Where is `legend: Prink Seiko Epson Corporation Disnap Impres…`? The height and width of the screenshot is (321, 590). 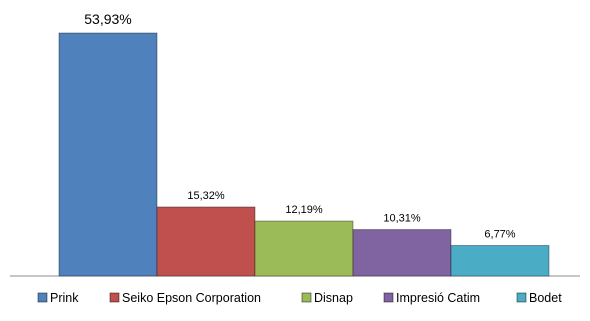
legend: Prink Seiko Epson Corporation Disnap Impres… is located at coordinates (299, 298).